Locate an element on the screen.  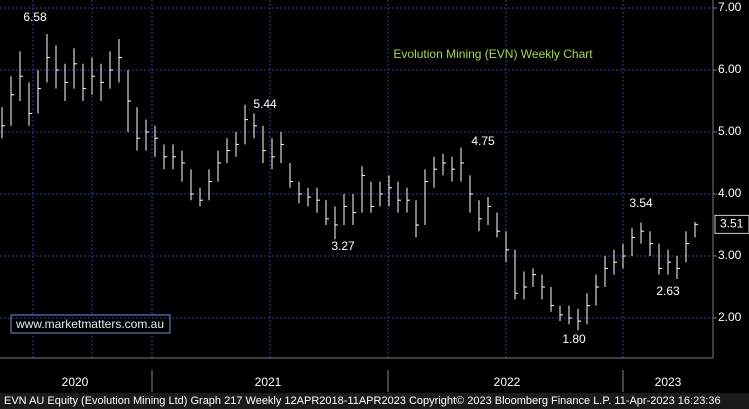
x-tick-label: 2023 is located at coordinates (668, 382).